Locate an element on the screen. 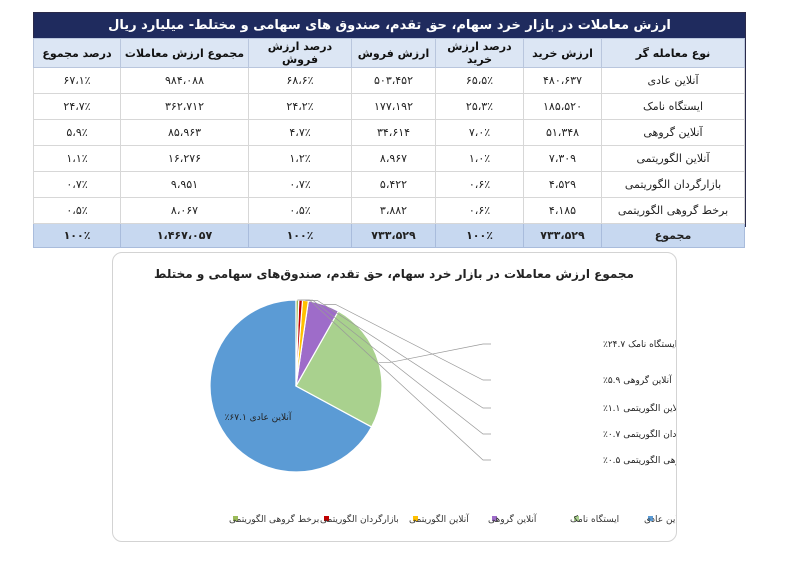 This screenshot has width=800, height=570. value-cell: ۸۵،۹۶۳ is located at coordinates (184, 132).